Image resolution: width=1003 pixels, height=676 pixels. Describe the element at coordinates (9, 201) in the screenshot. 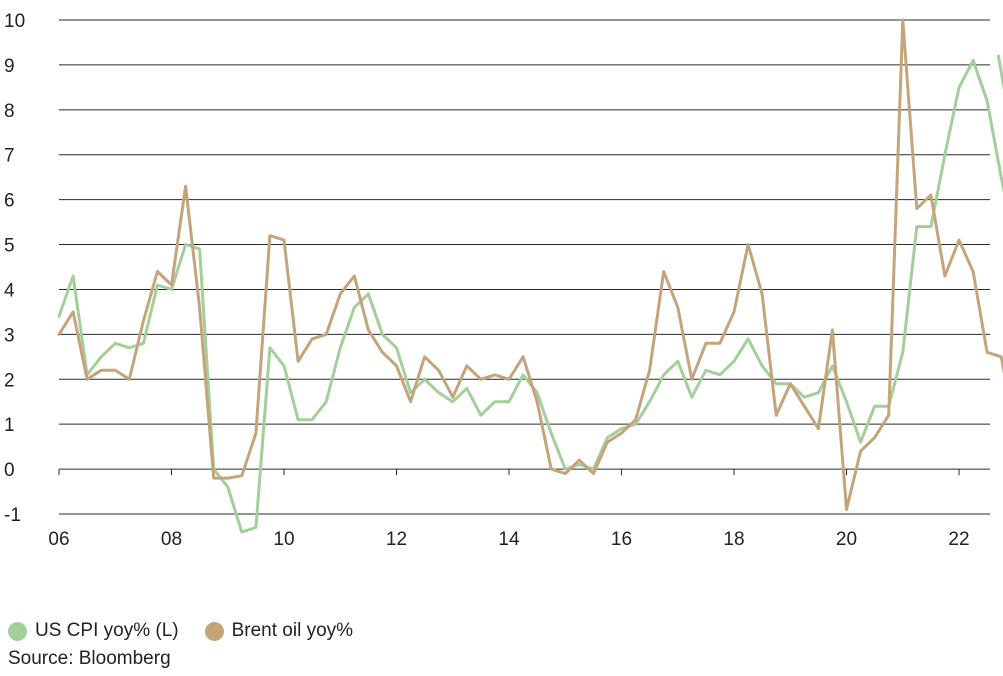

I see `y-tick-label: 6` at that location.